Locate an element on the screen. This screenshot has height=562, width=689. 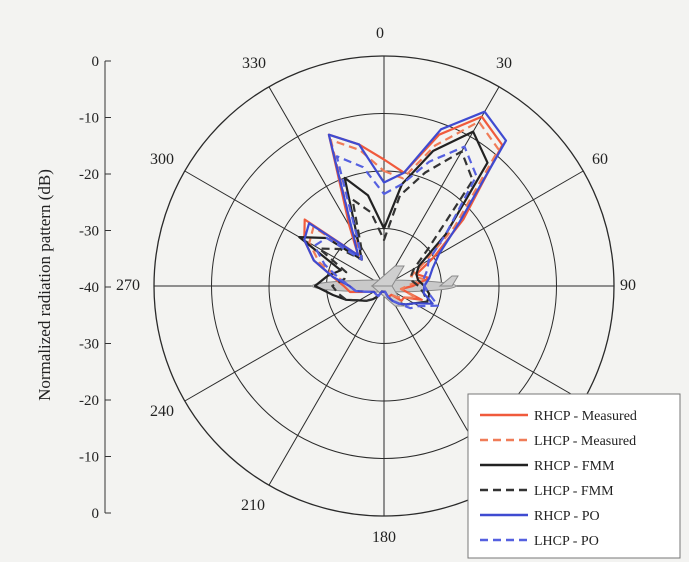
legend-label: RHCP - PO is located at coordinates (567, 516).